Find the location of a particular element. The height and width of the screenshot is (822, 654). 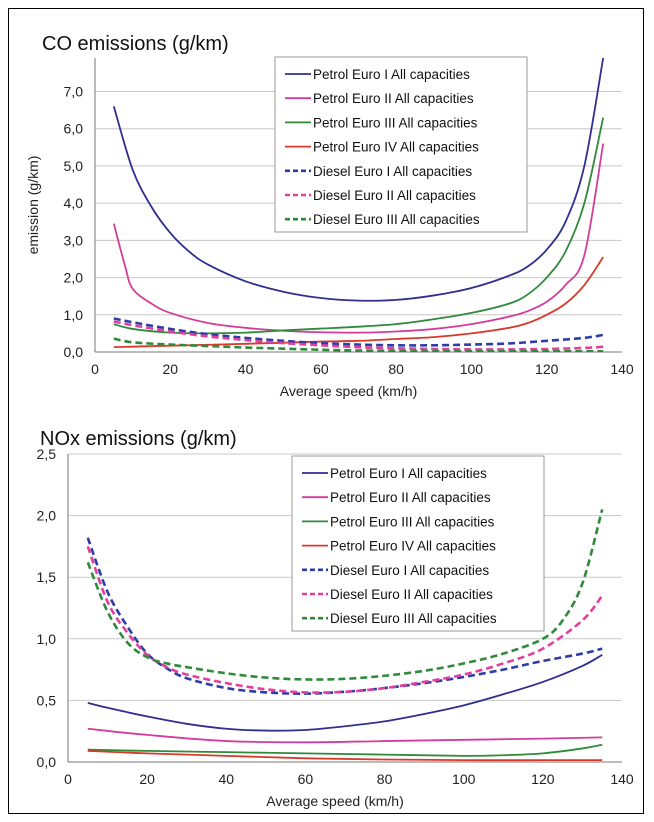

chart-title: NOx emissions (g/km) is located at coordinates (138, 439).